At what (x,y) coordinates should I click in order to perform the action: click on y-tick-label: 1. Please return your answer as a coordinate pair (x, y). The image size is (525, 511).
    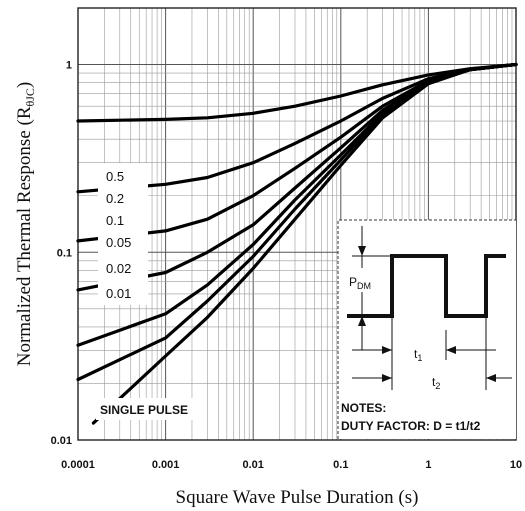
    Looking at the image, I should click on (69, 66).